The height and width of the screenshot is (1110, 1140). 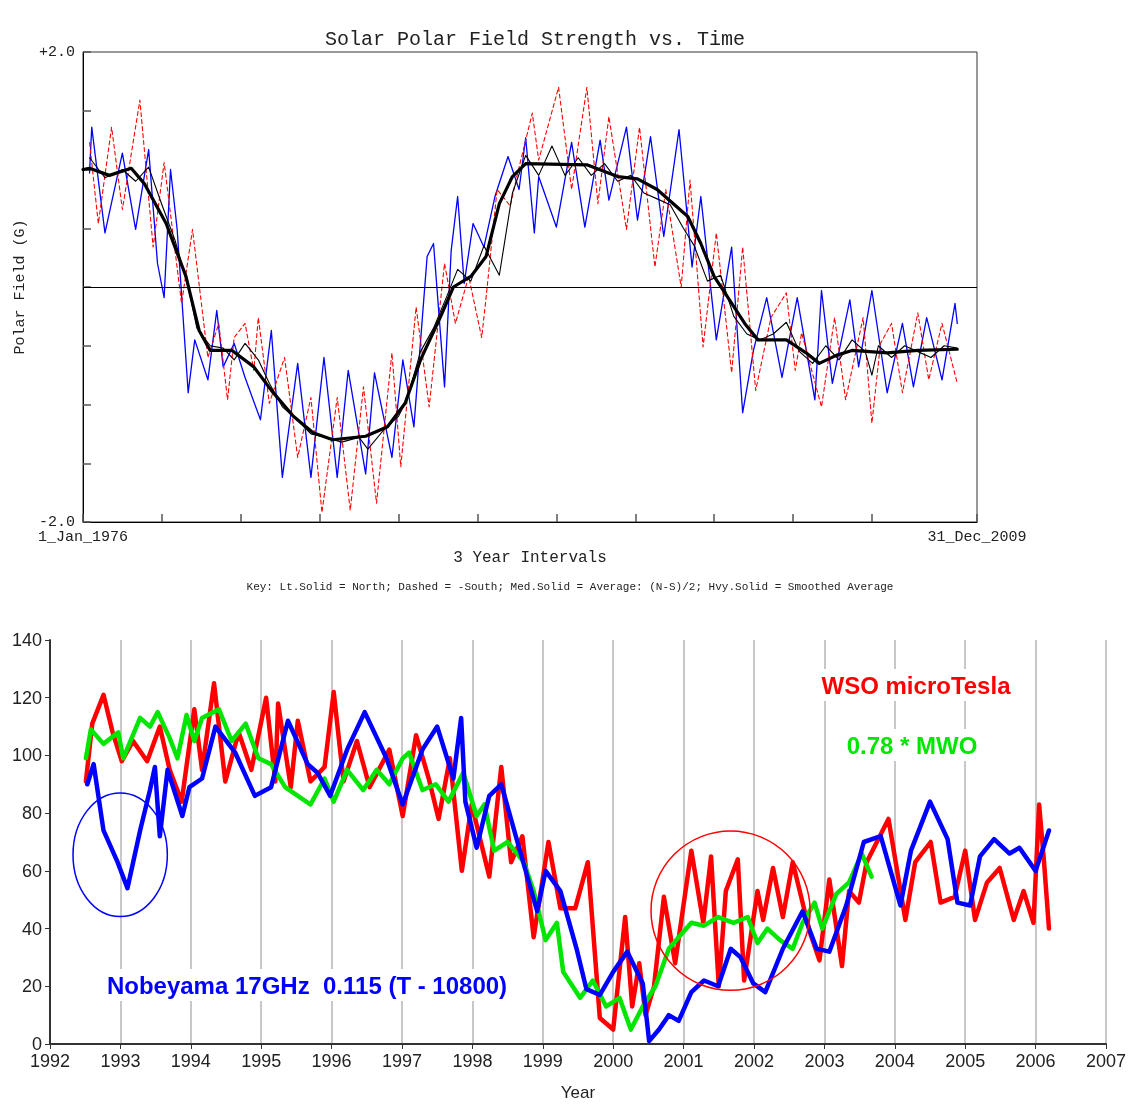 I want to click on text: Key: Lt.Solid = North; Dashed = -South; Med.Solid = Average: (N-S)/2; Hvy.Solid = Smoothed Average, so click(x=570, y=586).